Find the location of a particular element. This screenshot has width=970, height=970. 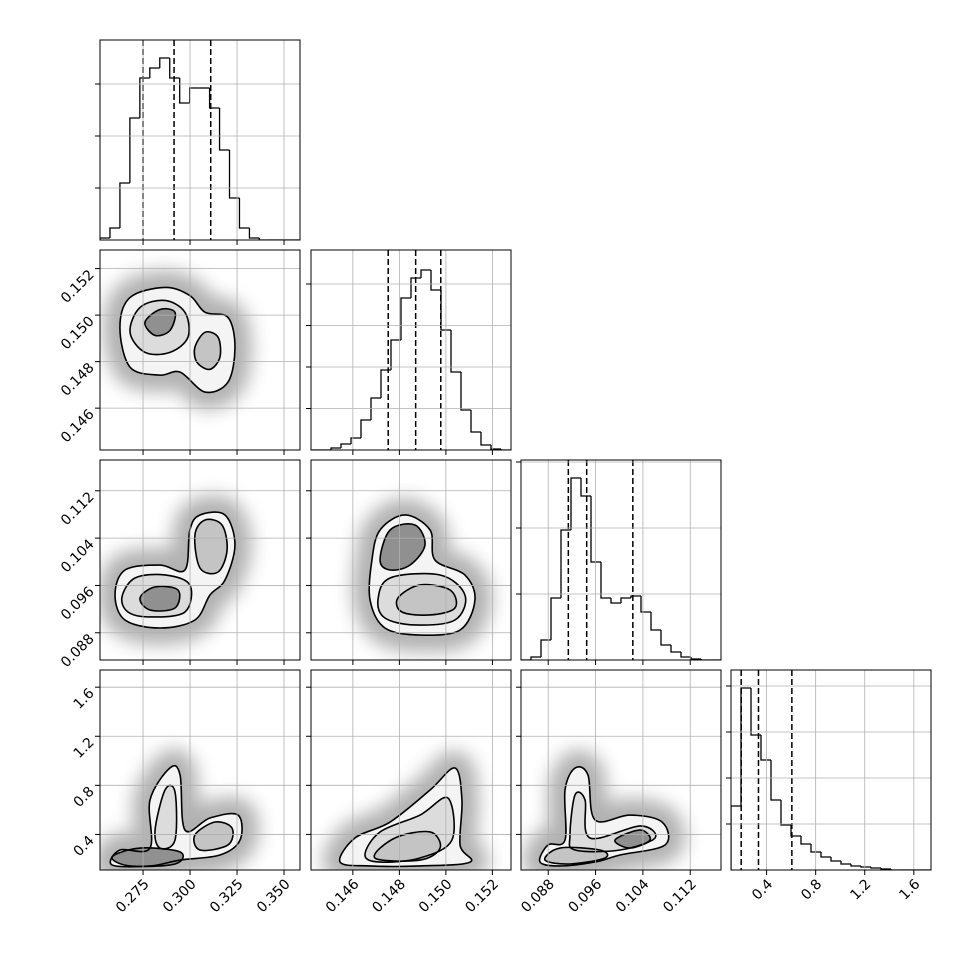

y-tick-label: 0.096 is located at coordinates (78, 604).